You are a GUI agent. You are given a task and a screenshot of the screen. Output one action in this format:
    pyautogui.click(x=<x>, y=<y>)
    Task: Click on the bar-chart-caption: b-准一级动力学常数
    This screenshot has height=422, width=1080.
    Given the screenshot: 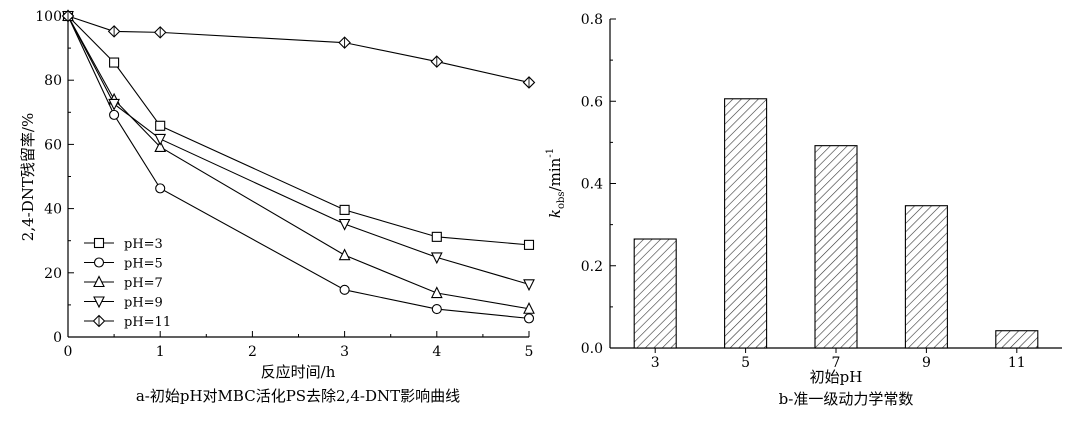 What is the action you would take?
    pyautogui.click(x=846, y=399)
    